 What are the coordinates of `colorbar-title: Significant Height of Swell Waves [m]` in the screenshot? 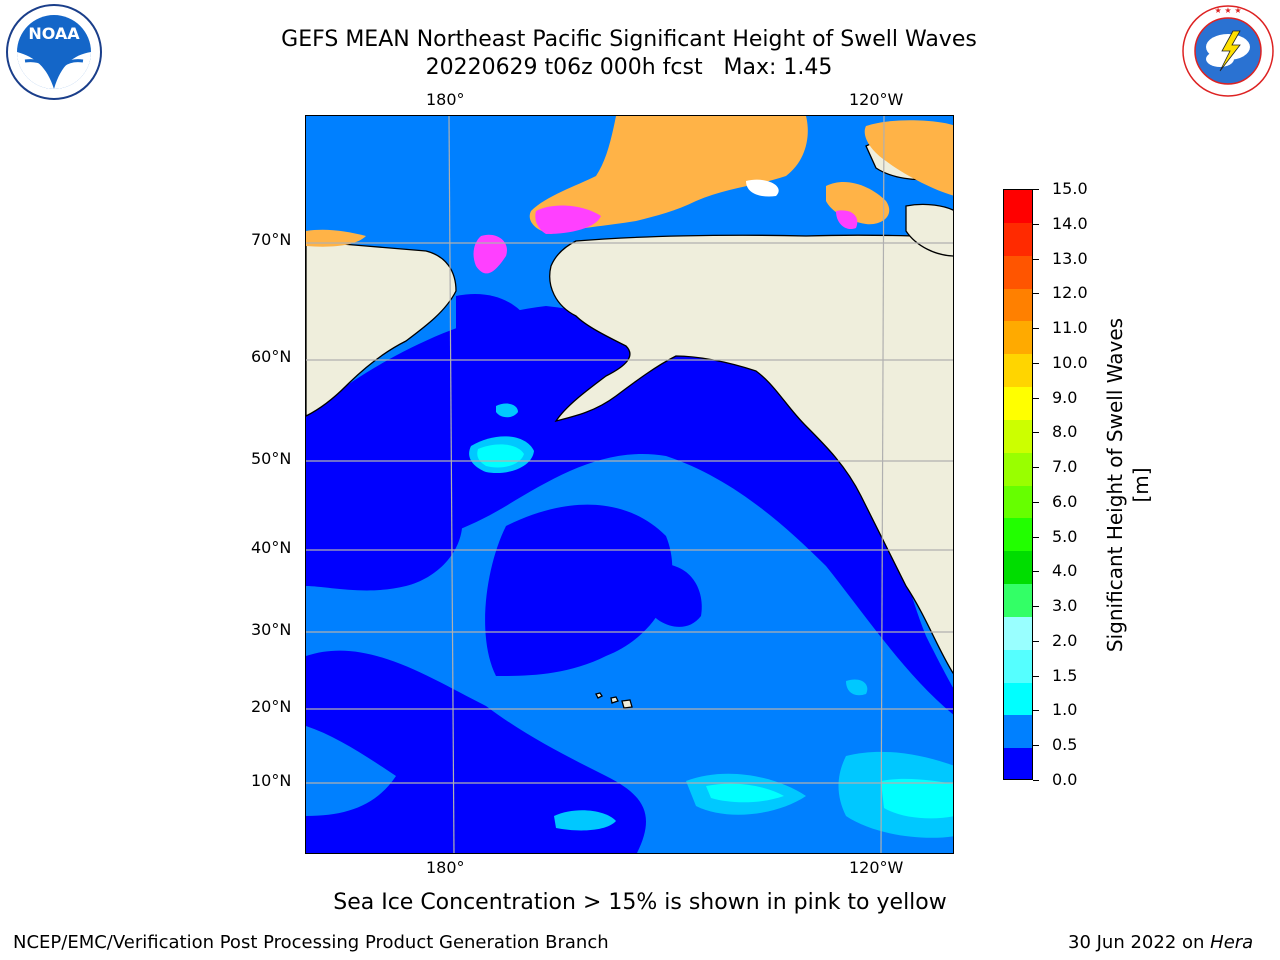 It's located at (1128, 485).